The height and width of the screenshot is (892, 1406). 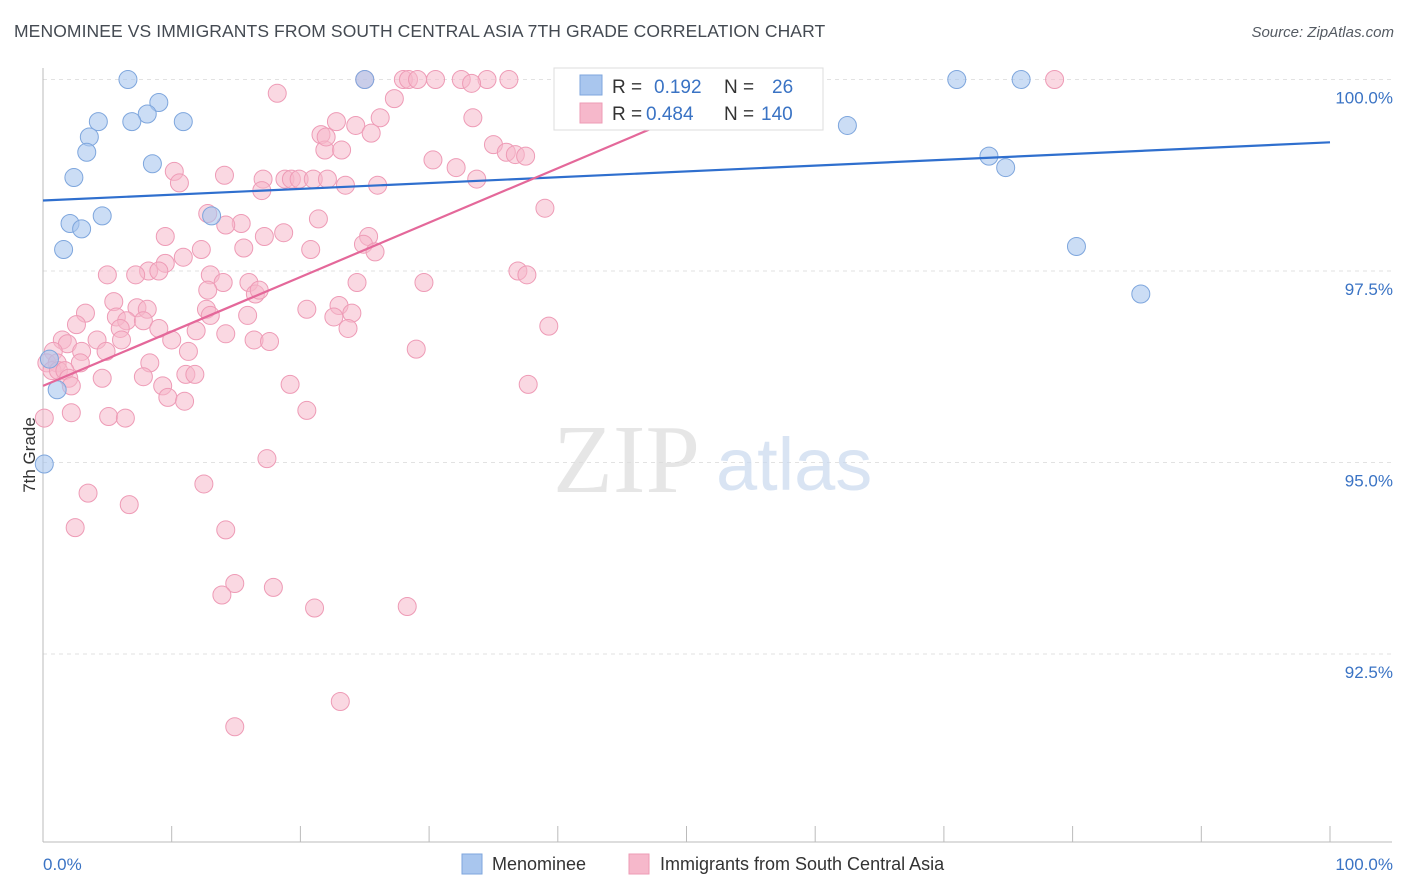 I want to click on x-tick-labels: 0.0% 100.0%, so click(x=718, y=864).